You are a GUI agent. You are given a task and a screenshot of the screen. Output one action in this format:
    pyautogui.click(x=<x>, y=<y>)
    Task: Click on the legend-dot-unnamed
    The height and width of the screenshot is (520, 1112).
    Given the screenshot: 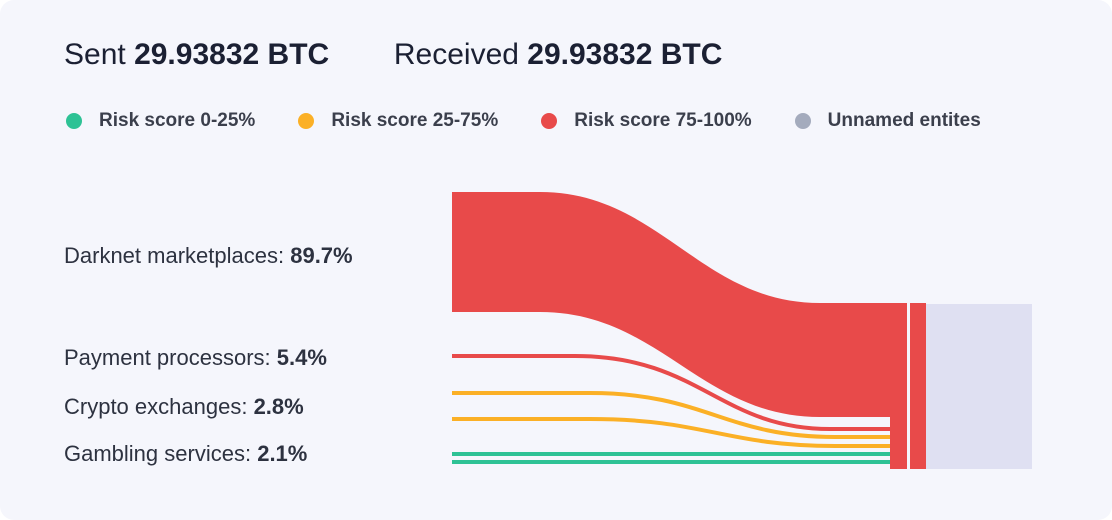 What is the action you would take?
    pyautogui.click(x=802, y=121)
    